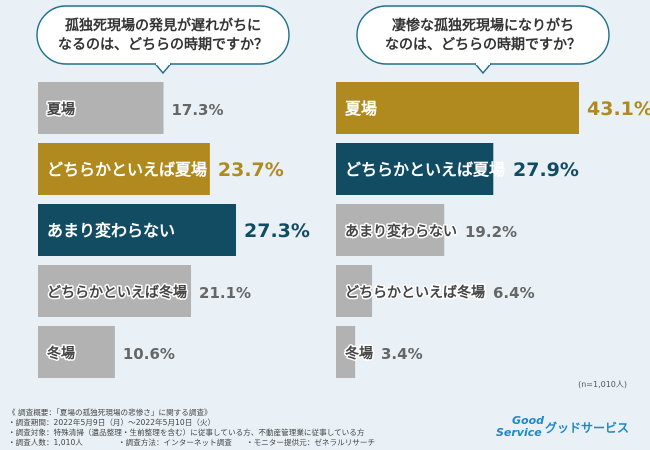 This screenshot has width=650, height=450. Describe the element at coordinates (618, 109) in the screenshot. I see `bar-value-label: 43.1%` at that location.